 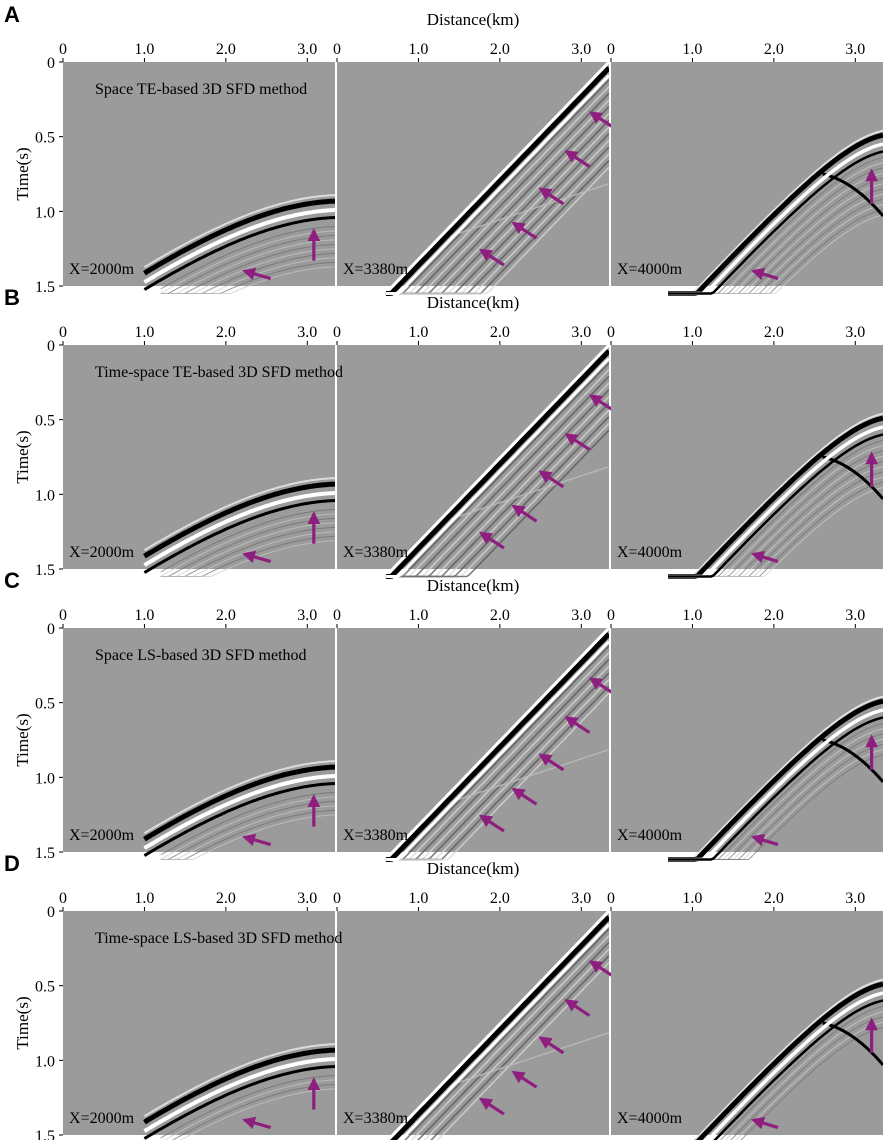 What do you see at coordinates (201, 89) in the screenshot?
I see `method-title: Space TE-based 3D SFD method` at bounding box center [201, 89].